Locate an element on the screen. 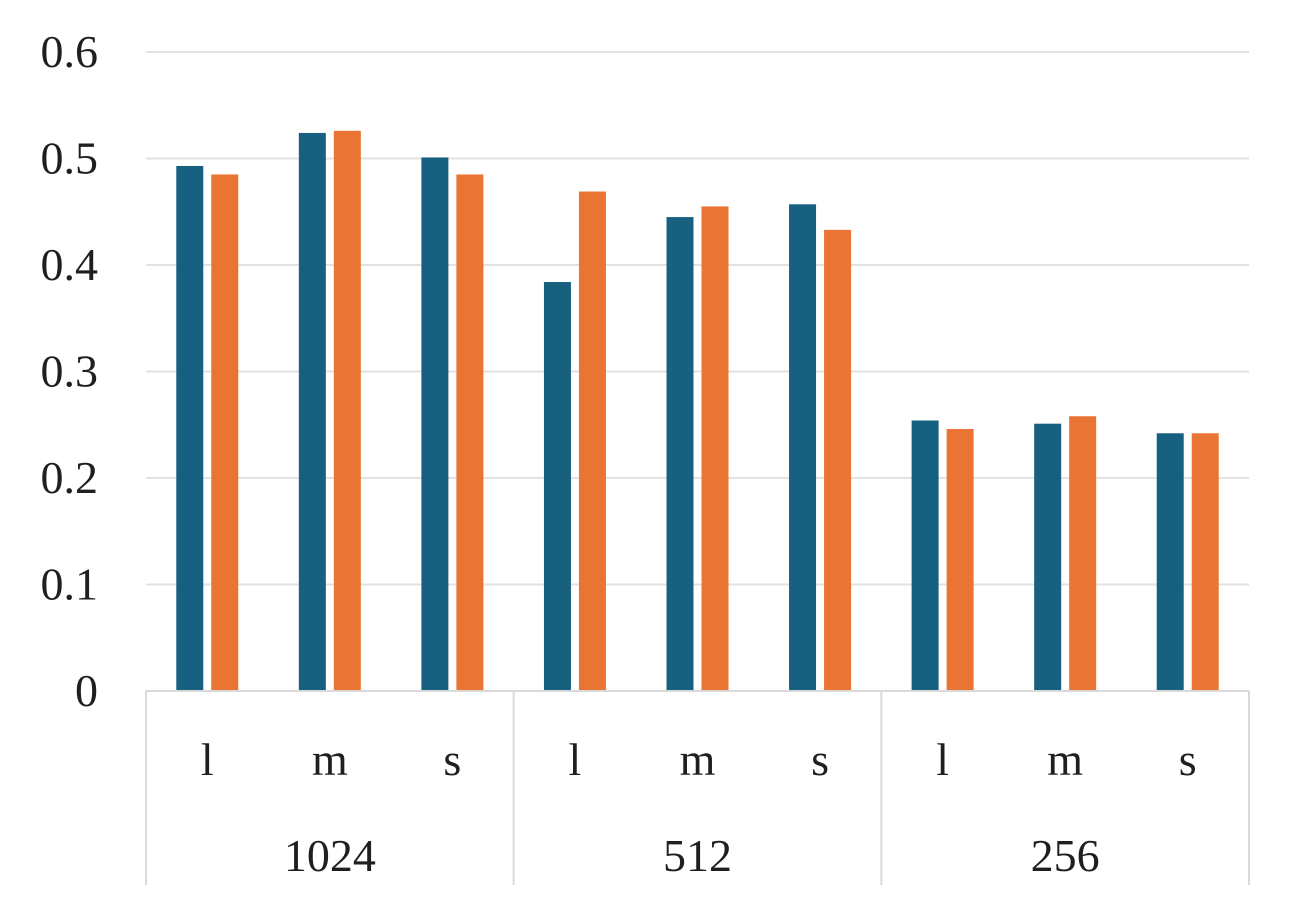  y-axis-tick-labels: 0 0.1 0.2 0.3 0.4 0.5 0.6 is located at coordinates (70, 371).